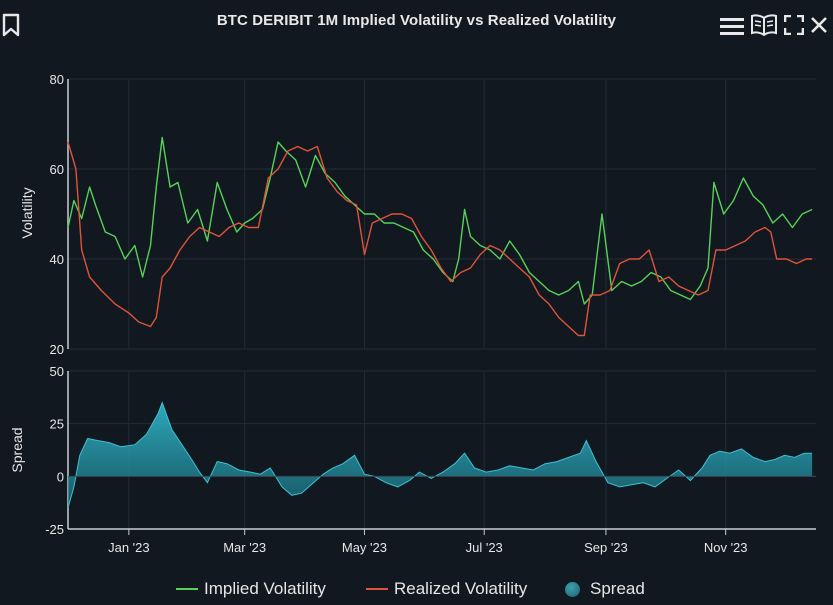 The image size is (833, 605). I want to click on x-tick-label: Jan '23, so click(129, 547).